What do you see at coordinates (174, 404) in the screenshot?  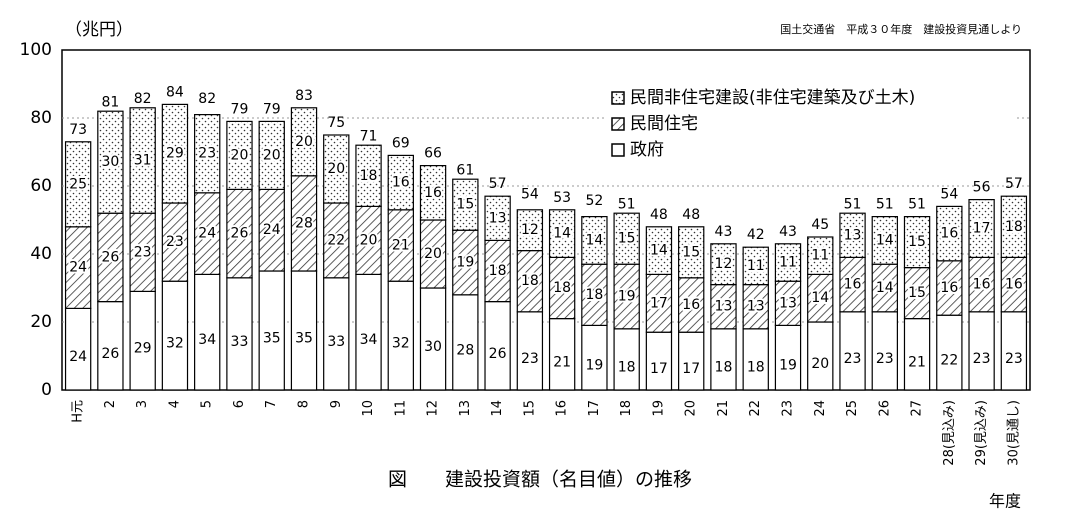 I see `x-tick-label: 4` at bounding box center [174, 404].